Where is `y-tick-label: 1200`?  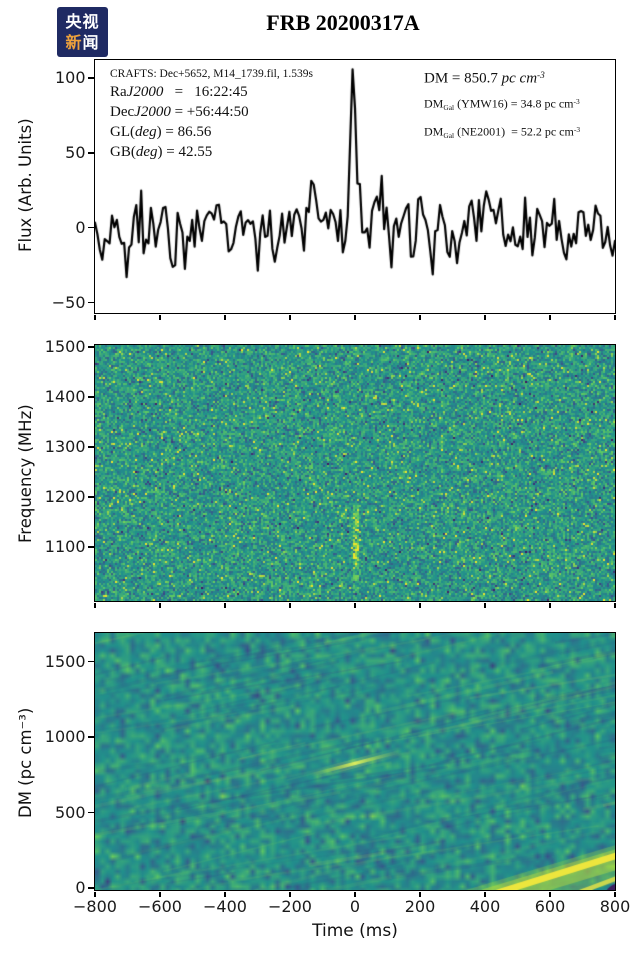 y-tick-label: 1200 is located at coordinates (65, 496).